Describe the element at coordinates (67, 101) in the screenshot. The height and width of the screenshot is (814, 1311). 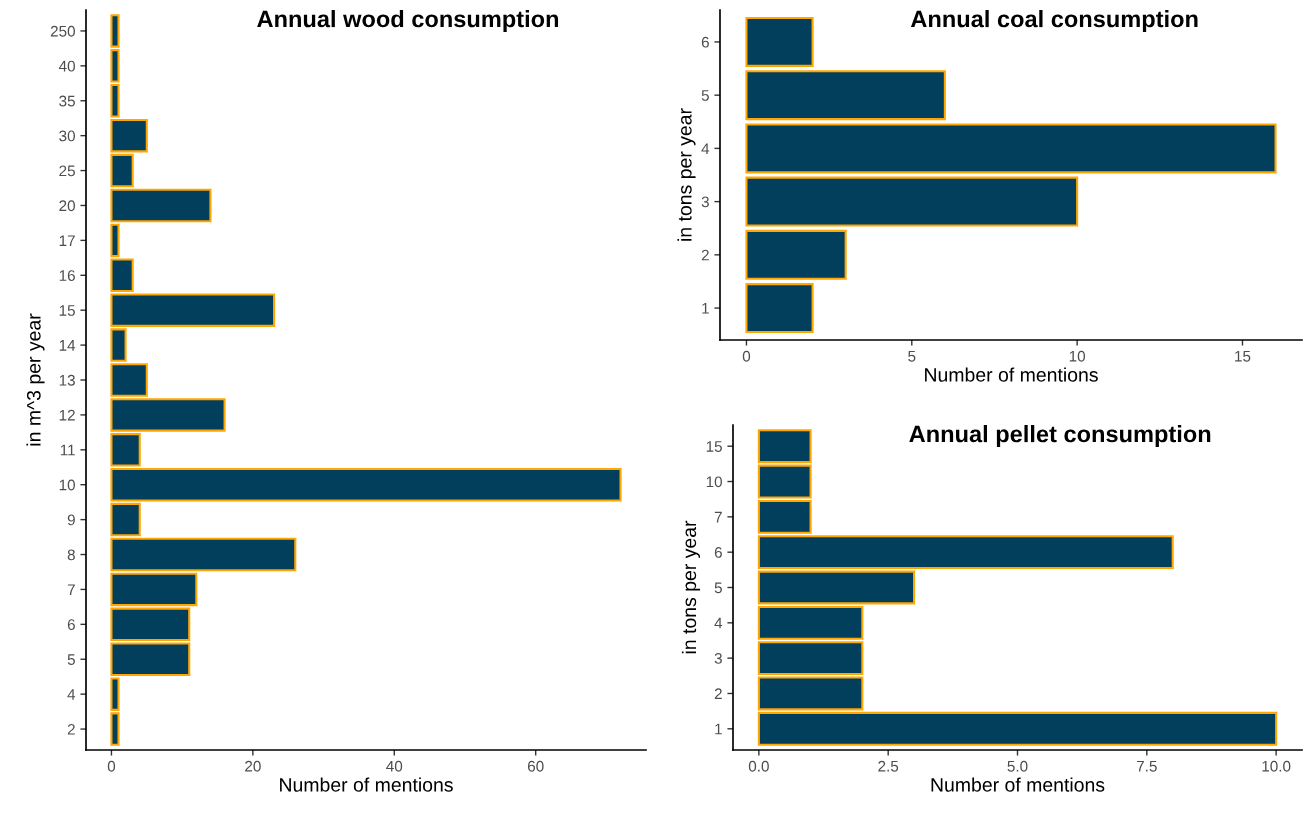
I see `y-tick-label: 35` at that location.